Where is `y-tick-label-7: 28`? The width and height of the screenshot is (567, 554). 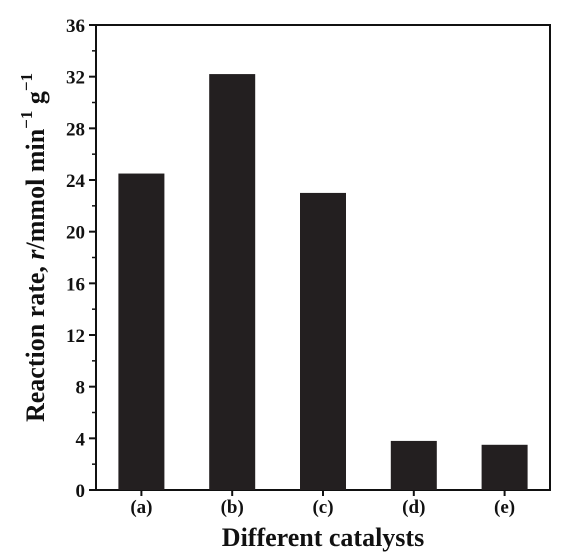 y-tick-label-7: 28 is located at coordinates (75, 129).